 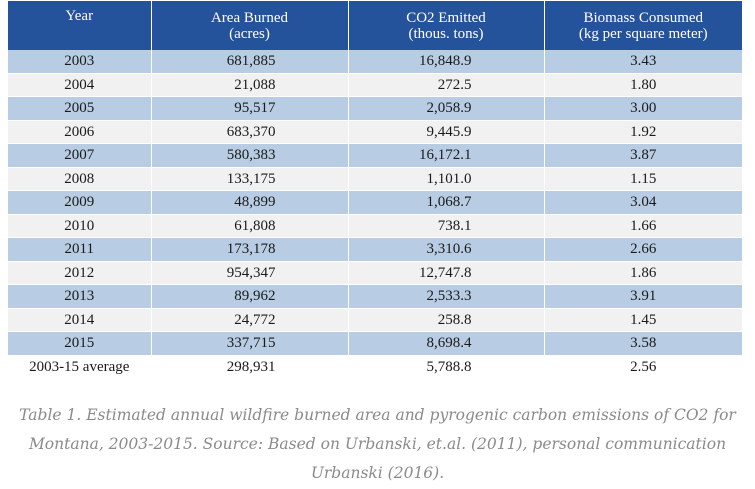 I want to click on cell-year: 2012, so click(x=80, y=273).